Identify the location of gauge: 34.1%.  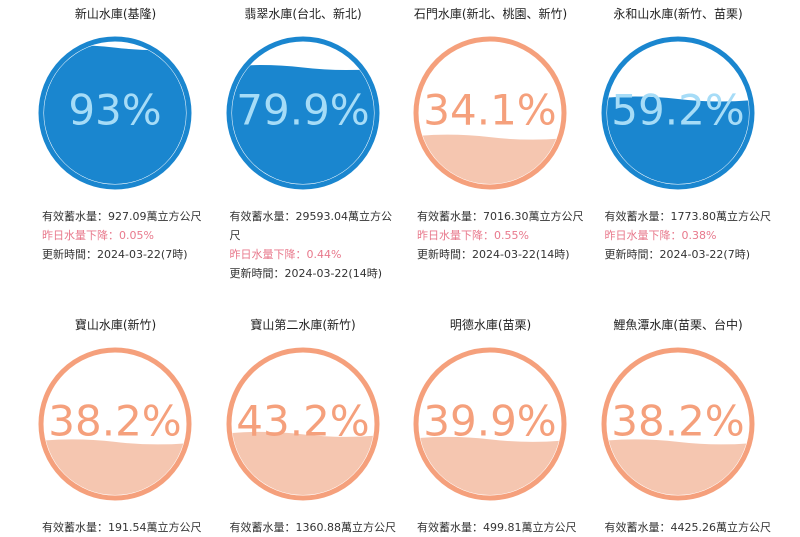
(490, 113).